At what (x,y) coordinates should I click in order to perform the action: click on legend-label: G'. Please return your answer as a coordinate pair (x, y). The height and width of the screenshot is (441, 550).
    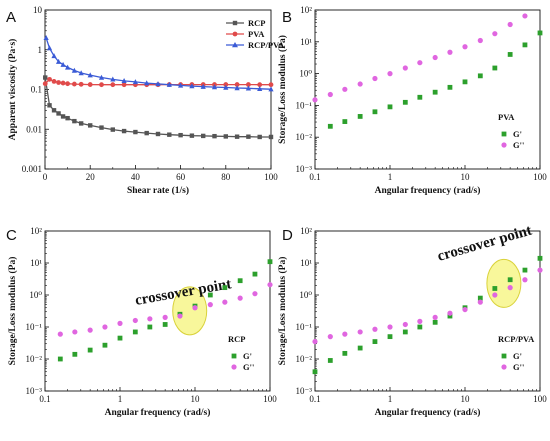
    Looking at the image, I should click on (517, 134).